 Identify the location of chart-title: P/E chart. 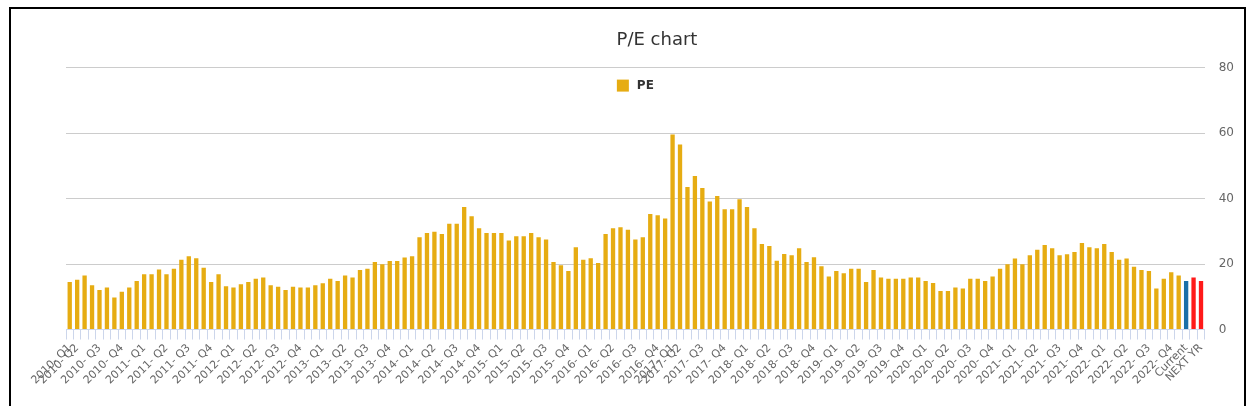
(657, 39).